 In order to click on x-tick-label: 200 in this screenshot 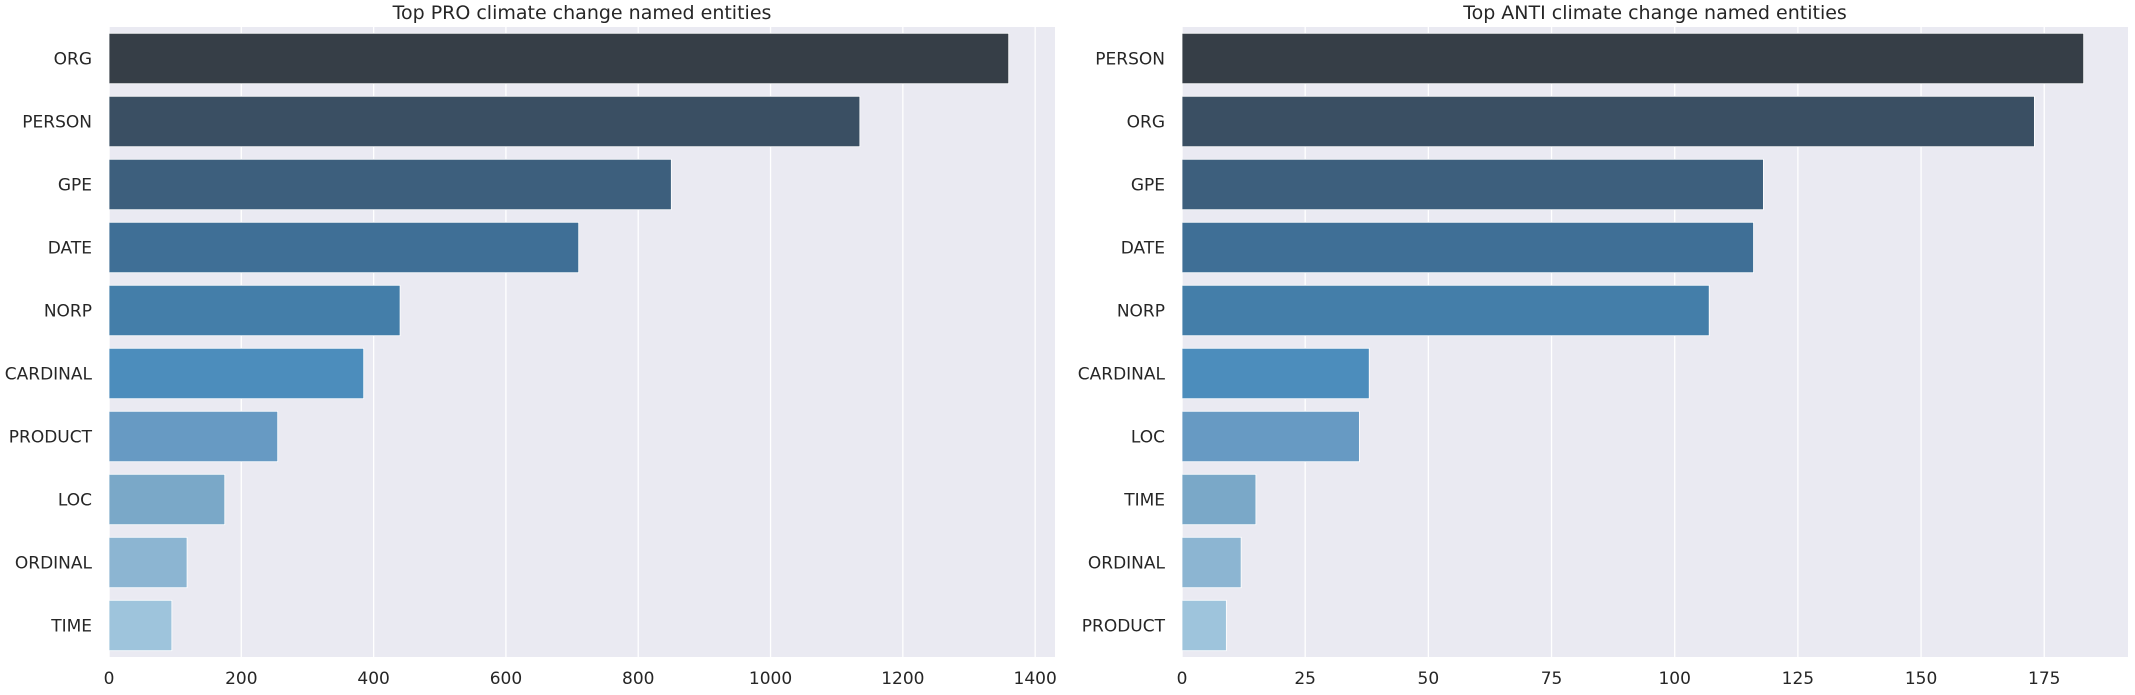, I will do `click(241, 679)`.